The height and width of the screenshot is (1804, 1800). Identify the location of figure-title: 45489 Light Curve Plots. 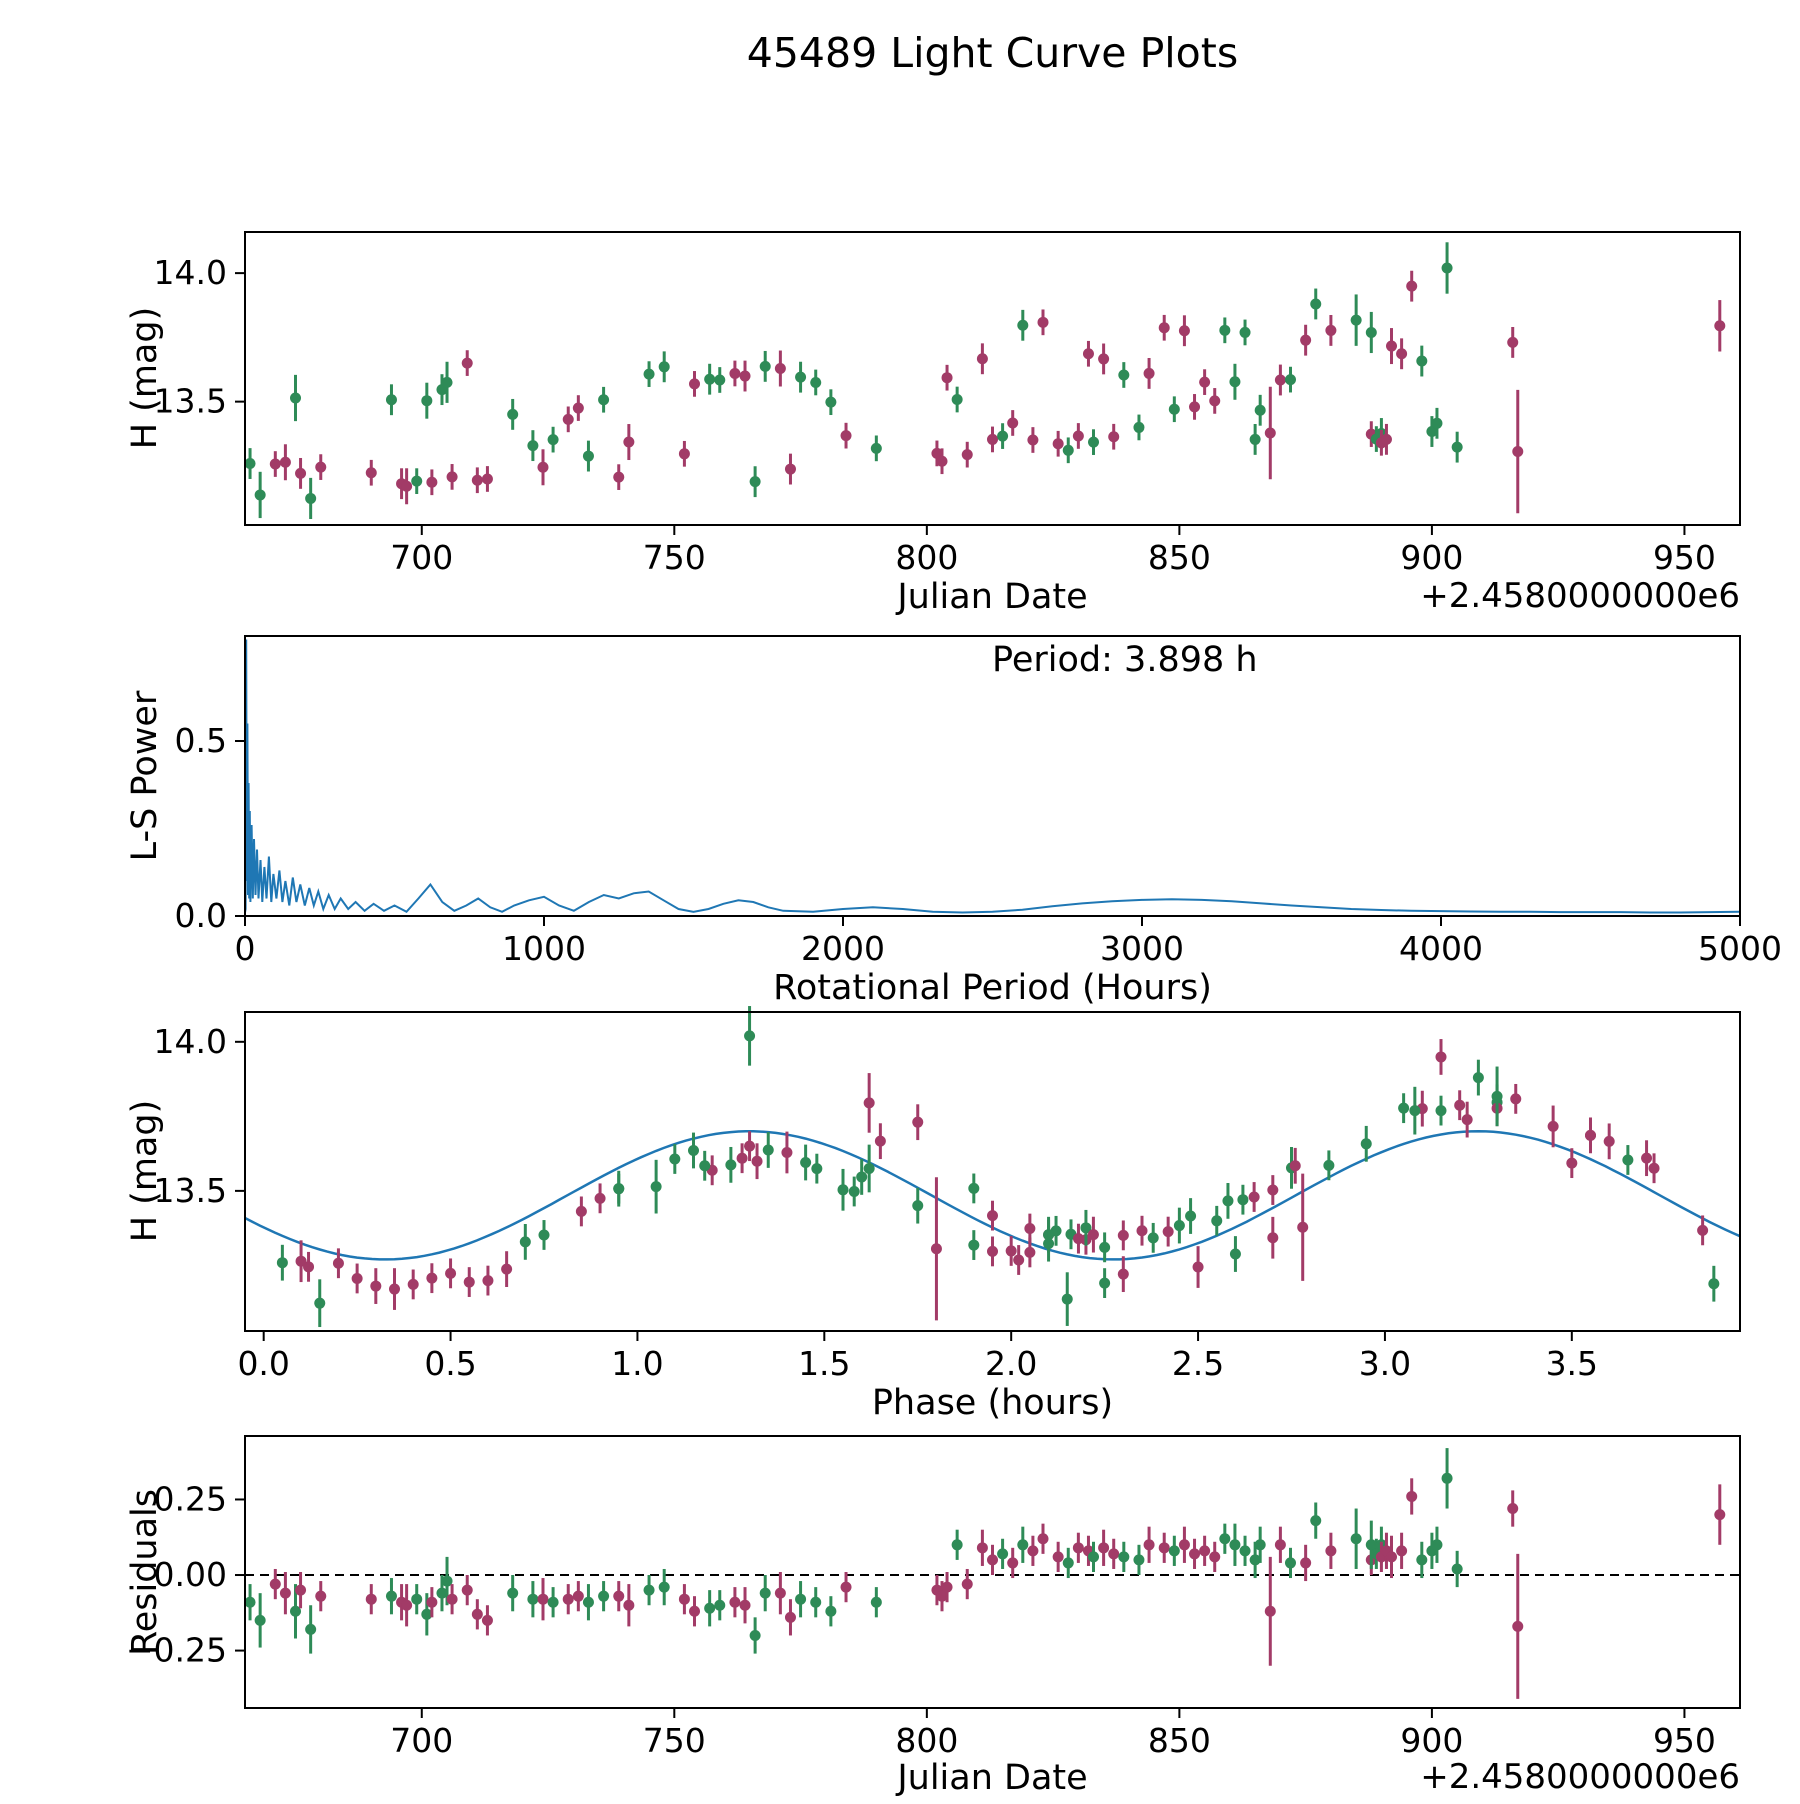
(992, 53).